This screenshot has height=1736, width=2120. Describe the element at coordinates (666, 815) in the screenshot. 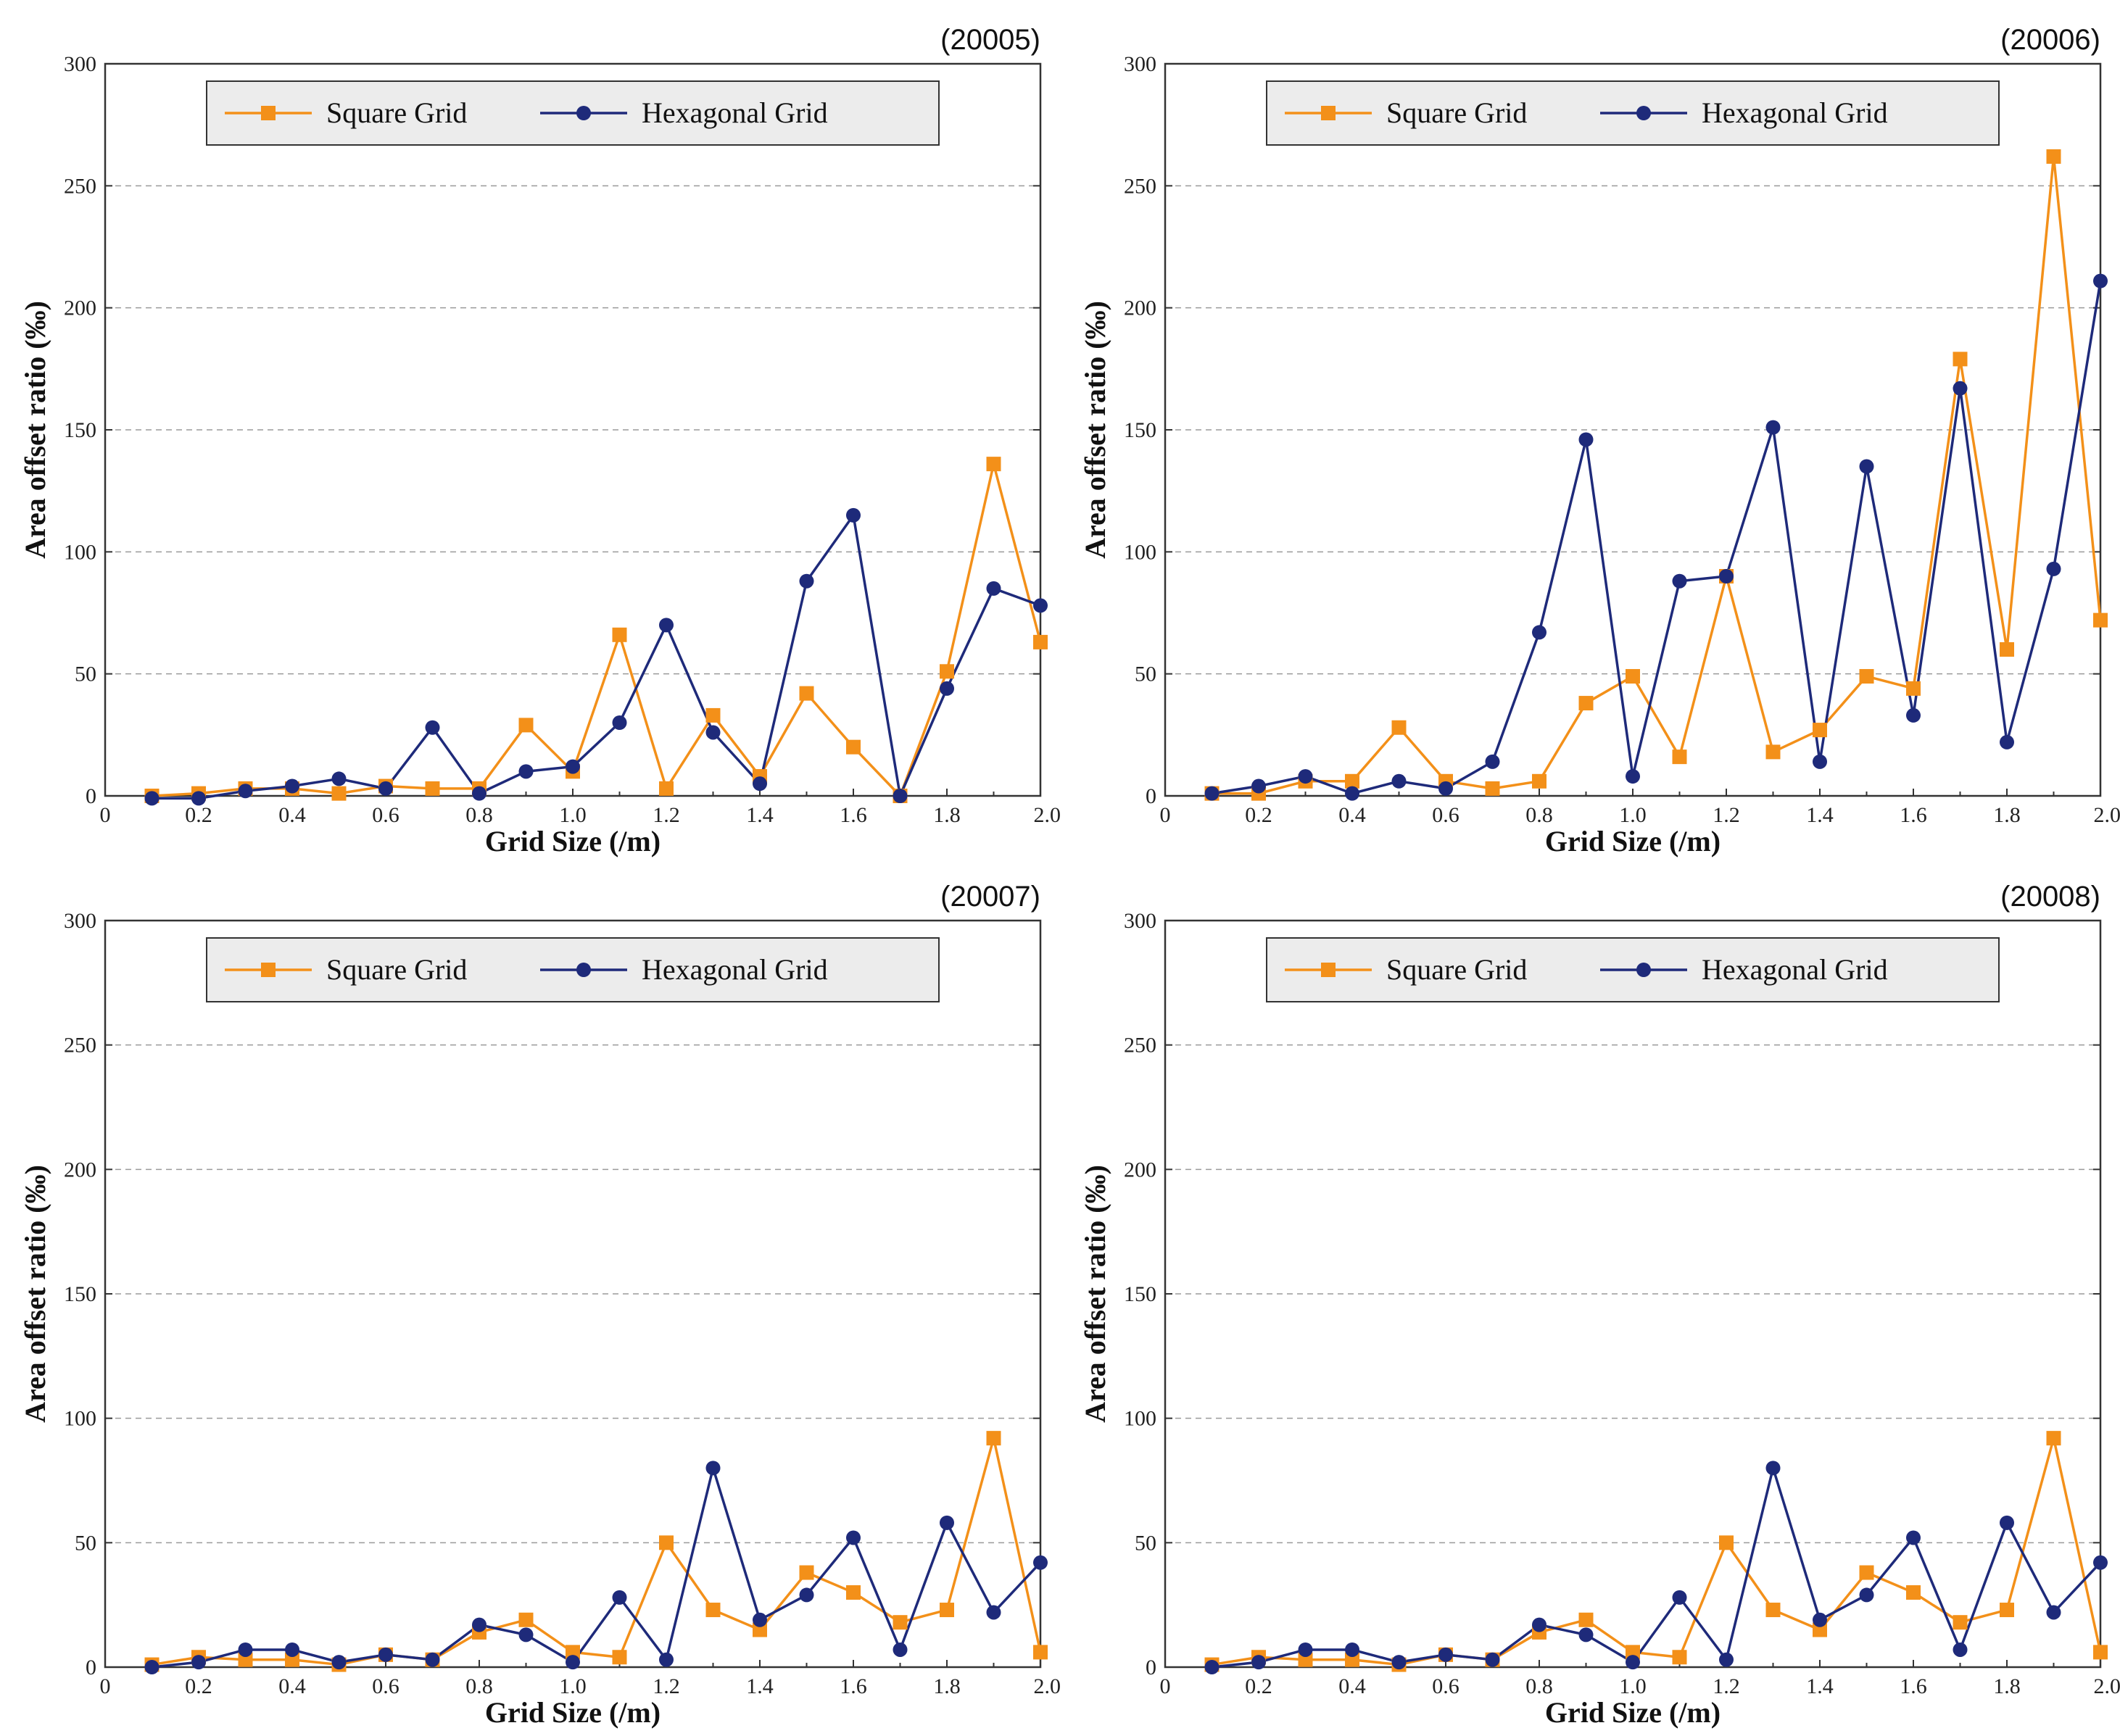

I see `x-tick-label: 1.2` at that location.